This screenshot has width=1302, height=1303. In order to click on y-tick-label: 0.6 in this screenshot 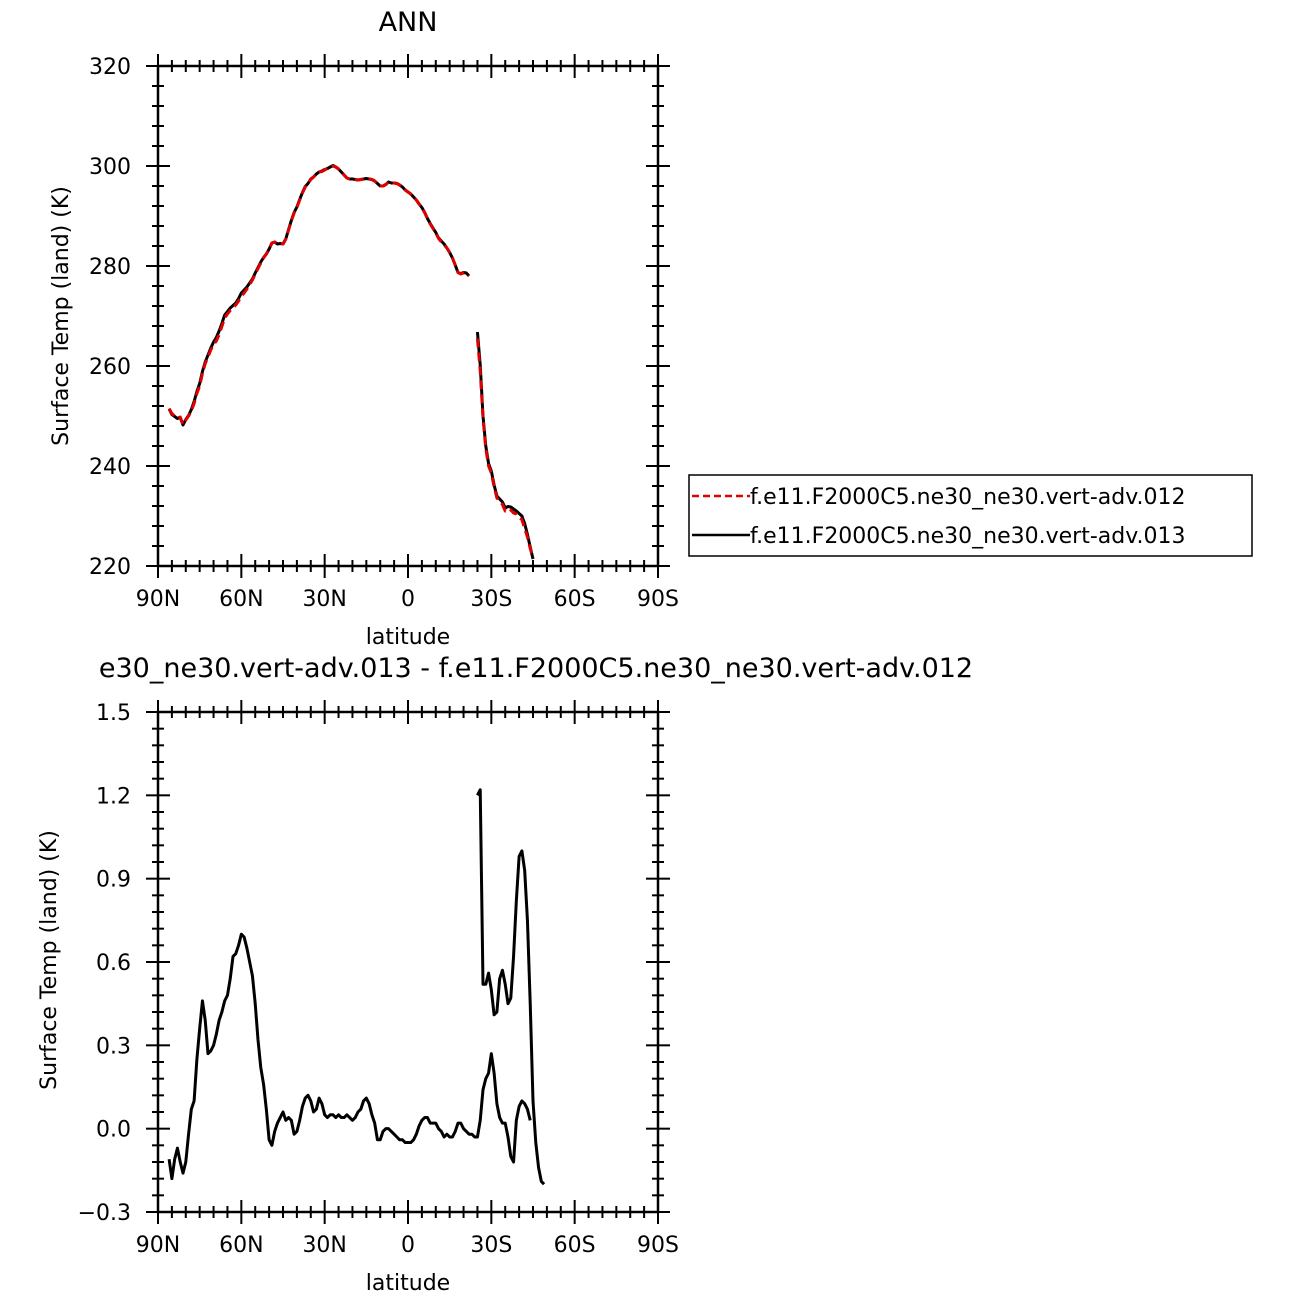, I will do `click(113, 963)`.